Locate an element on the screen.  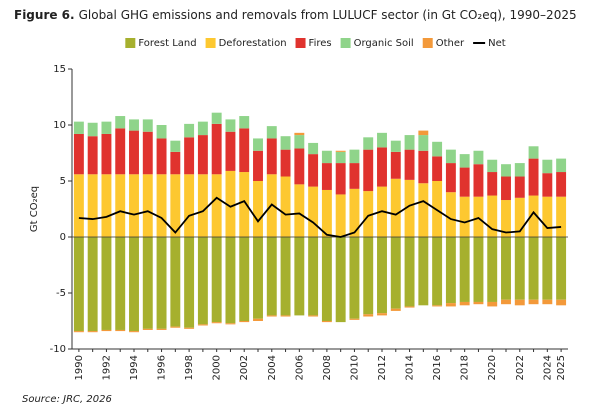
x-tick-label: 2002 is located at coordinates (244, 367).